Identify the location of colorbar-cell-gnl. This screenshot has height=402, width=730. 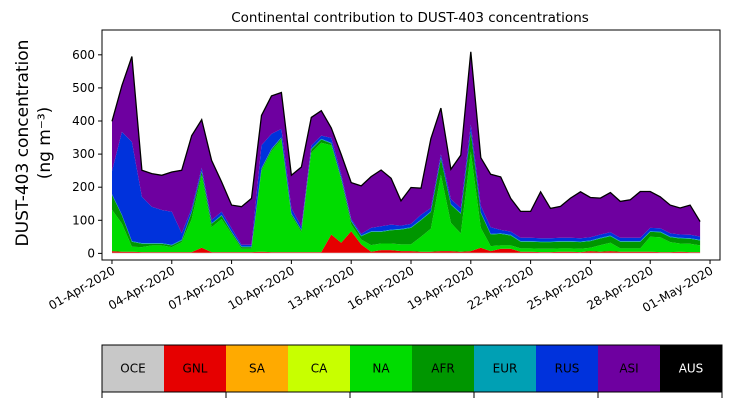
(195, 368).